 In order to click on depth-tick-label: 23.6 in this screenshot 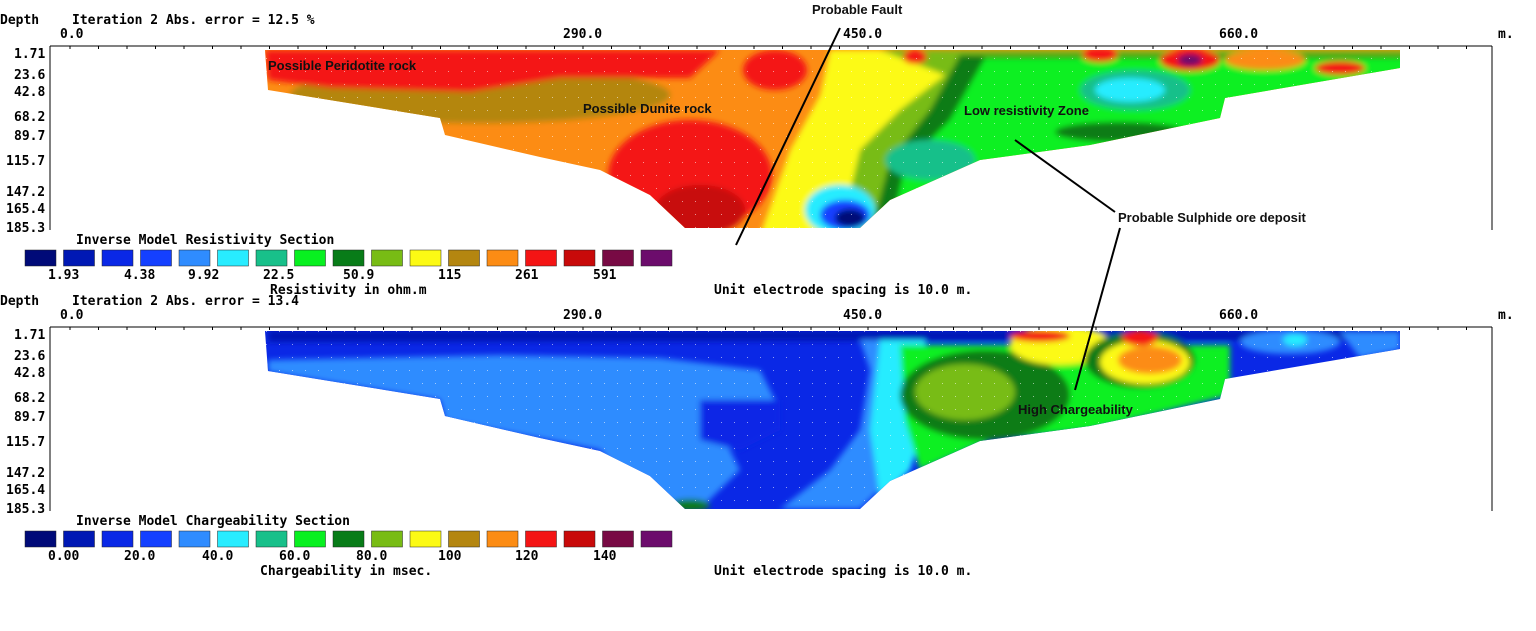, I will do `click(29, 75)`.